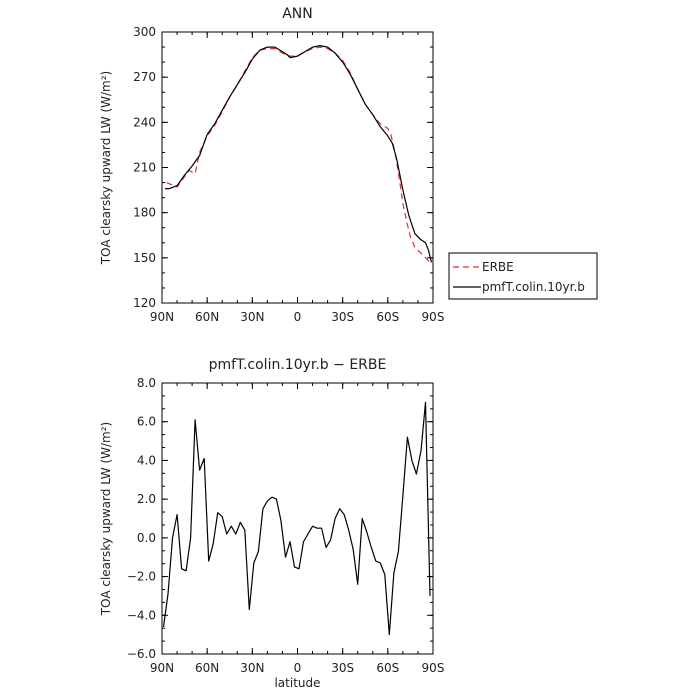  What do you see at coordinates (144, 77) in the screenshot?
I see `y-tick-label: 270` at bounding box center [144, 77].